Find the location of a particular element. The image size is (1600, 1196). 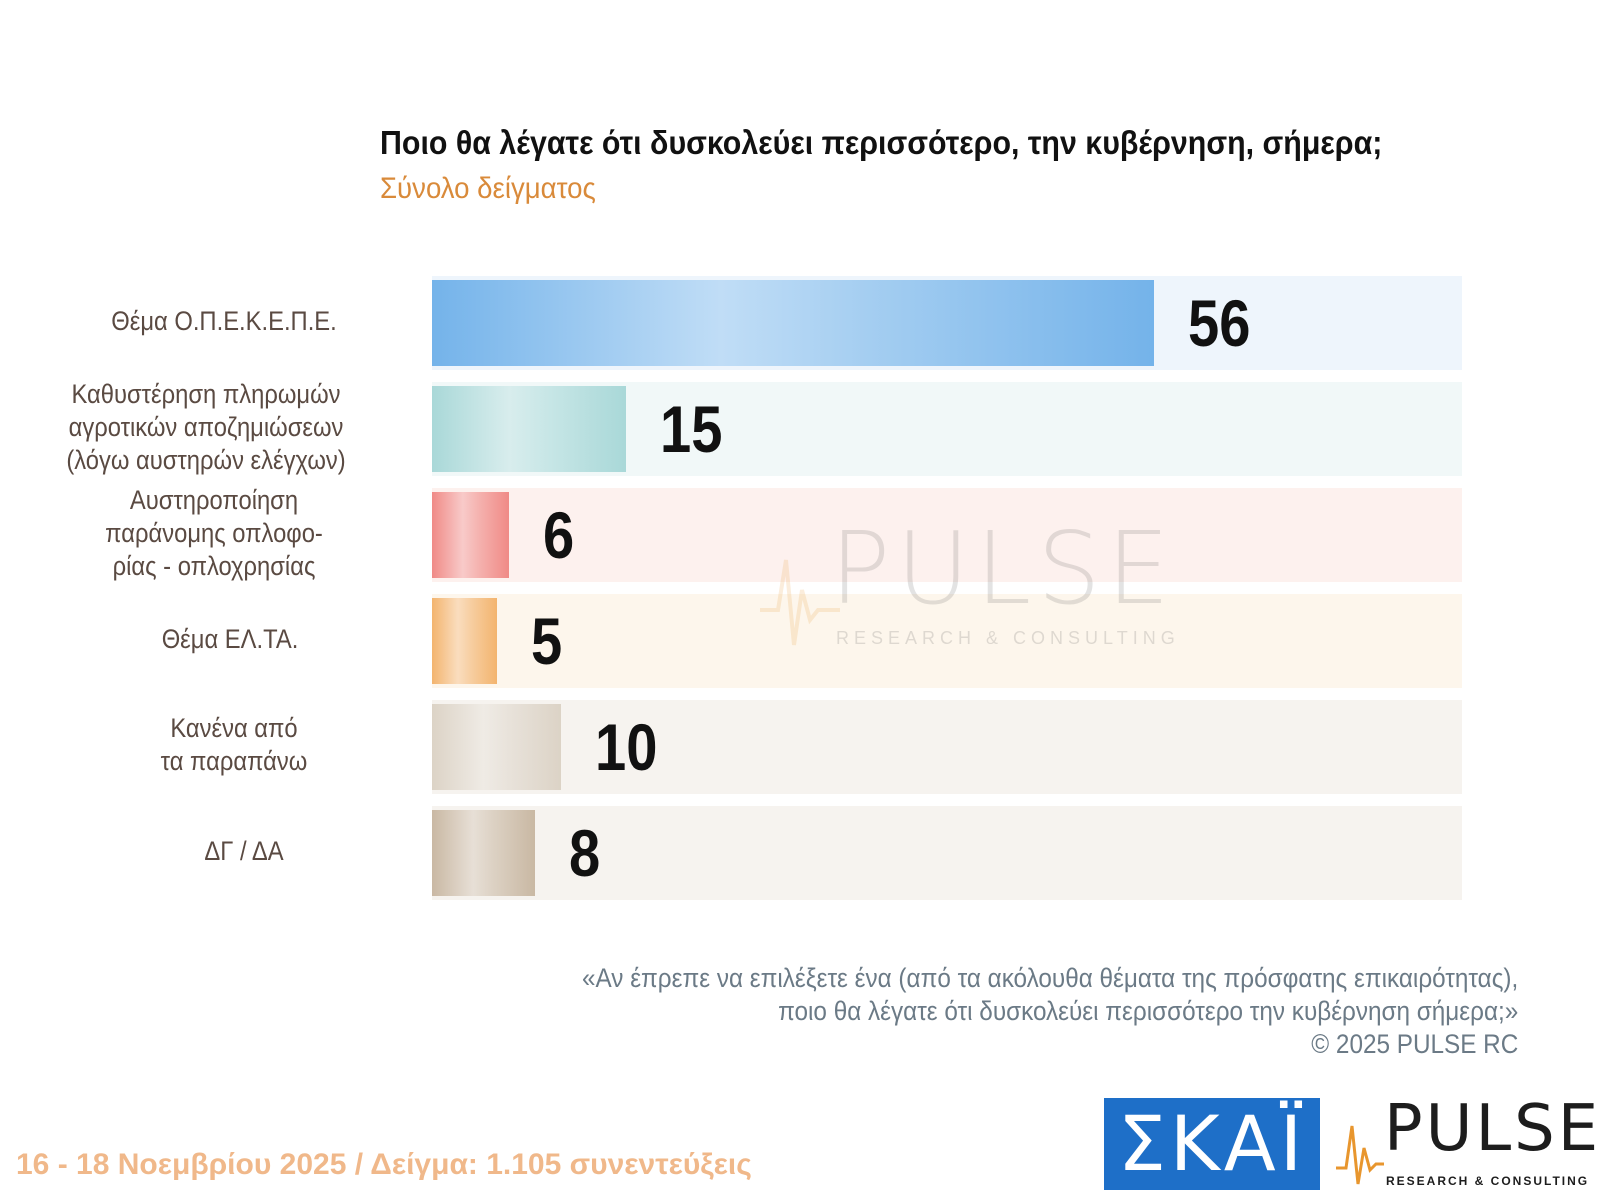

category-label-line: παράνομης οπλοφο- is located at coordinates (214, 532).